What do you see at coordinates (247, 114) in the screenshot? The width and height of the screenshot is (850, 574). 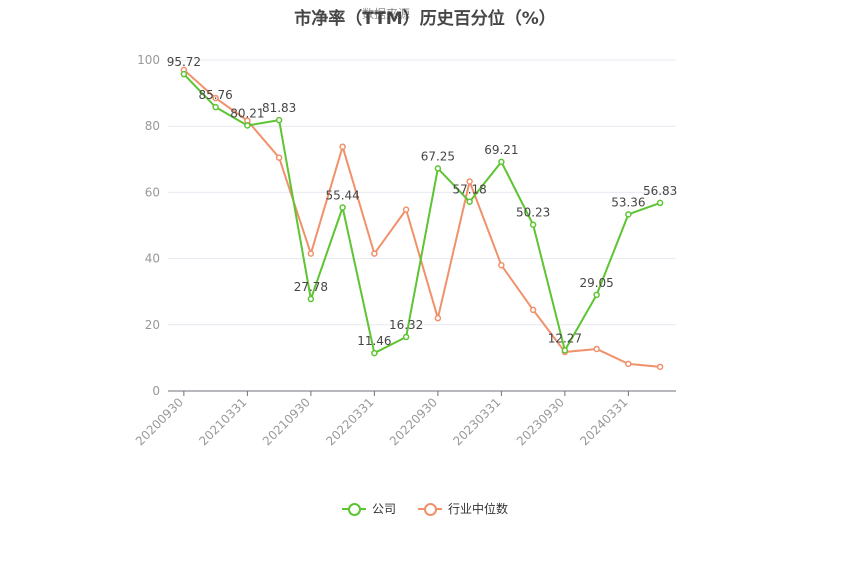 I see `company-data-label: 80.21` at bounding box center [247, 114].